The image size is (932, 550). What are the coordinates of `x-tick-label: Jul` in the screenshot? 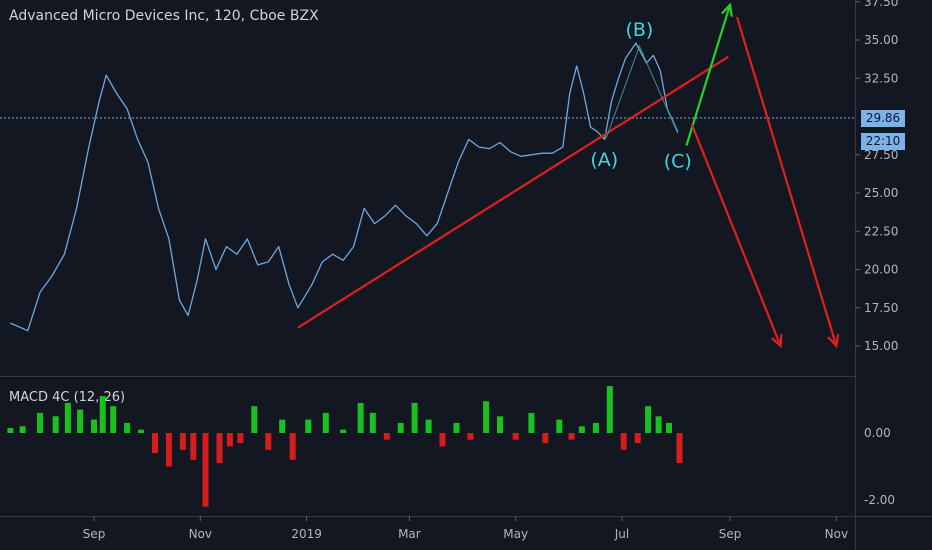 It's located at (621, 534).